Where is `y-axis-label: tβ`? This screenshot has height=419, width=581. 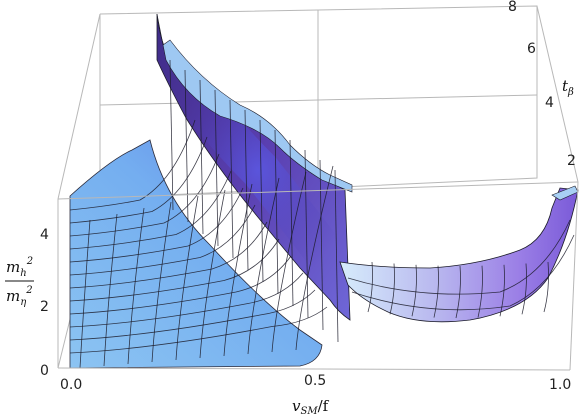
y-axis-label: tβ is located at coordinates (568, 87).